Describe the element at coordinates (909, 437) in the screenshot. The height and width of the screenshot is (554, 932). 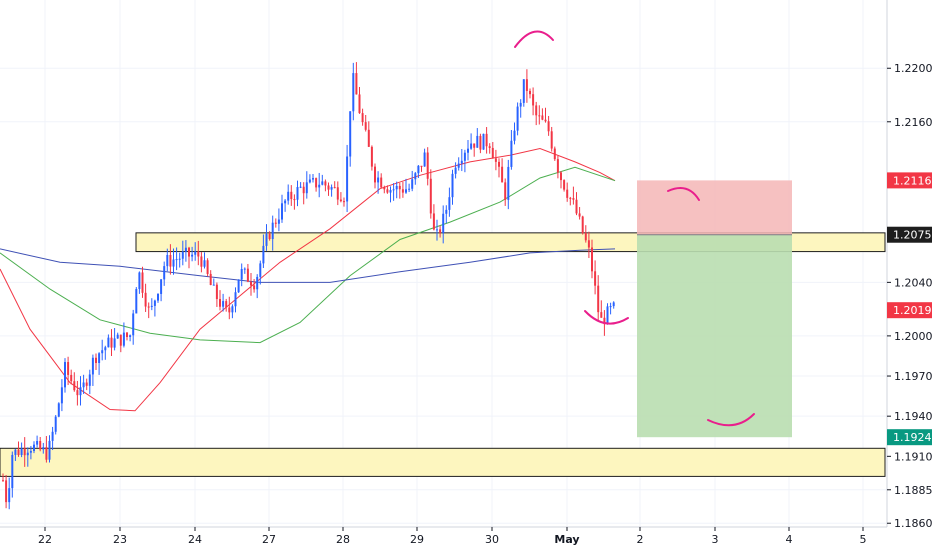
I see `price-label-3: 1.19243` at that location.